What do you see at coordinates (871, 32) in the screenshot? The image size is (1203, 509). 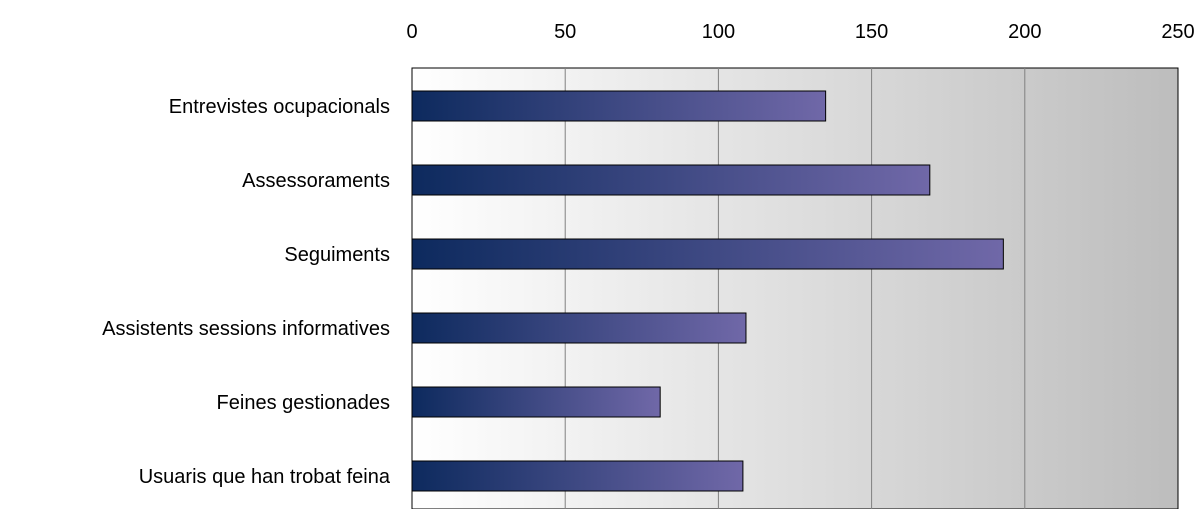 I see `x-tick-label: 150` at bounding box center [871, 32].